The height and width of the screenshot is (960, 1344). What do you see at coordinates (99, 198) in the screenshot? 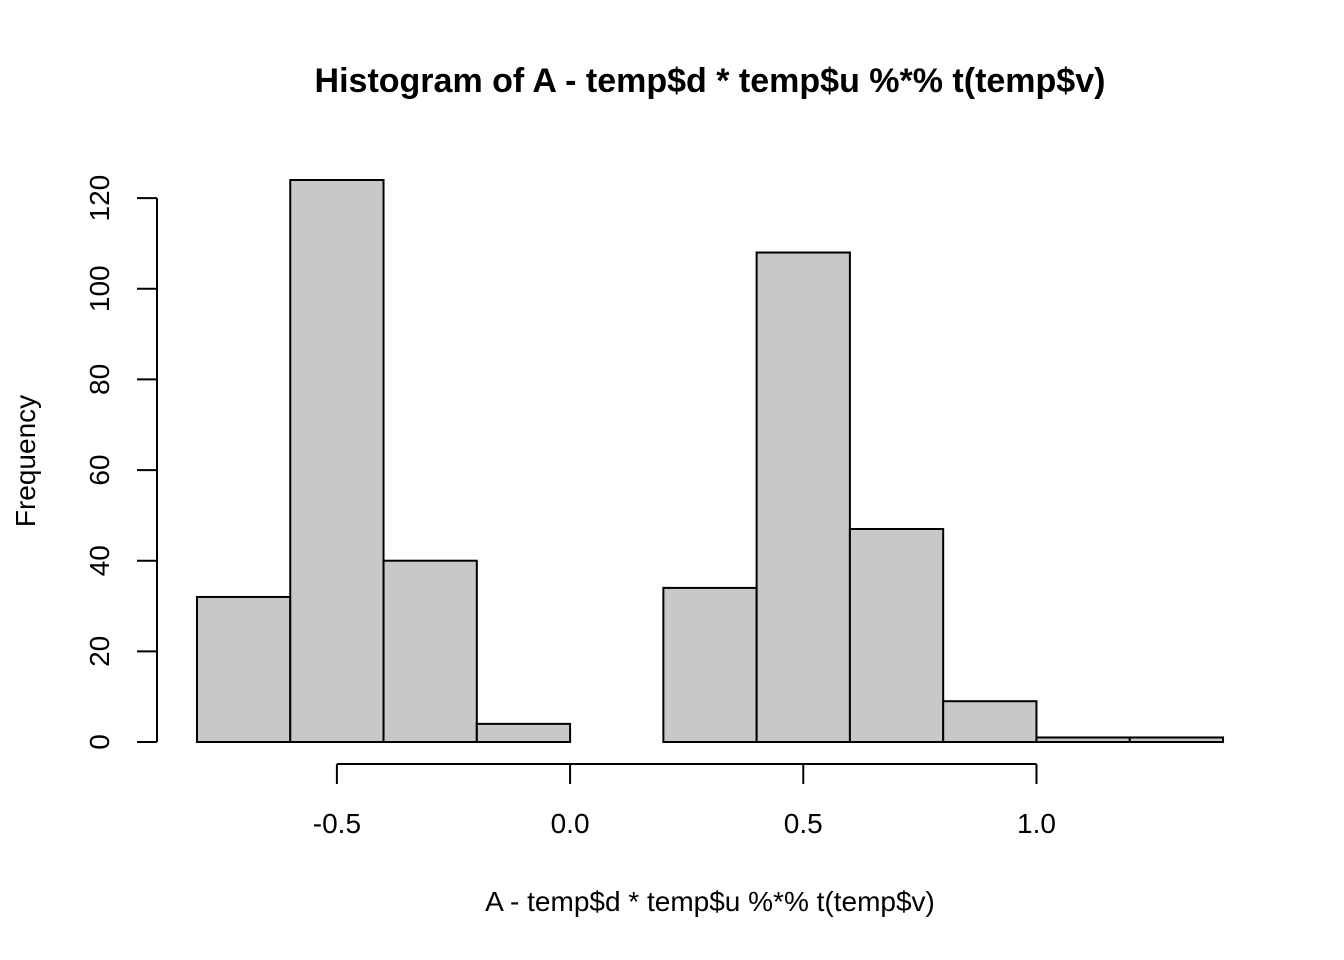
I see `y-tick-label: 120` at bounding box center [99, 198].